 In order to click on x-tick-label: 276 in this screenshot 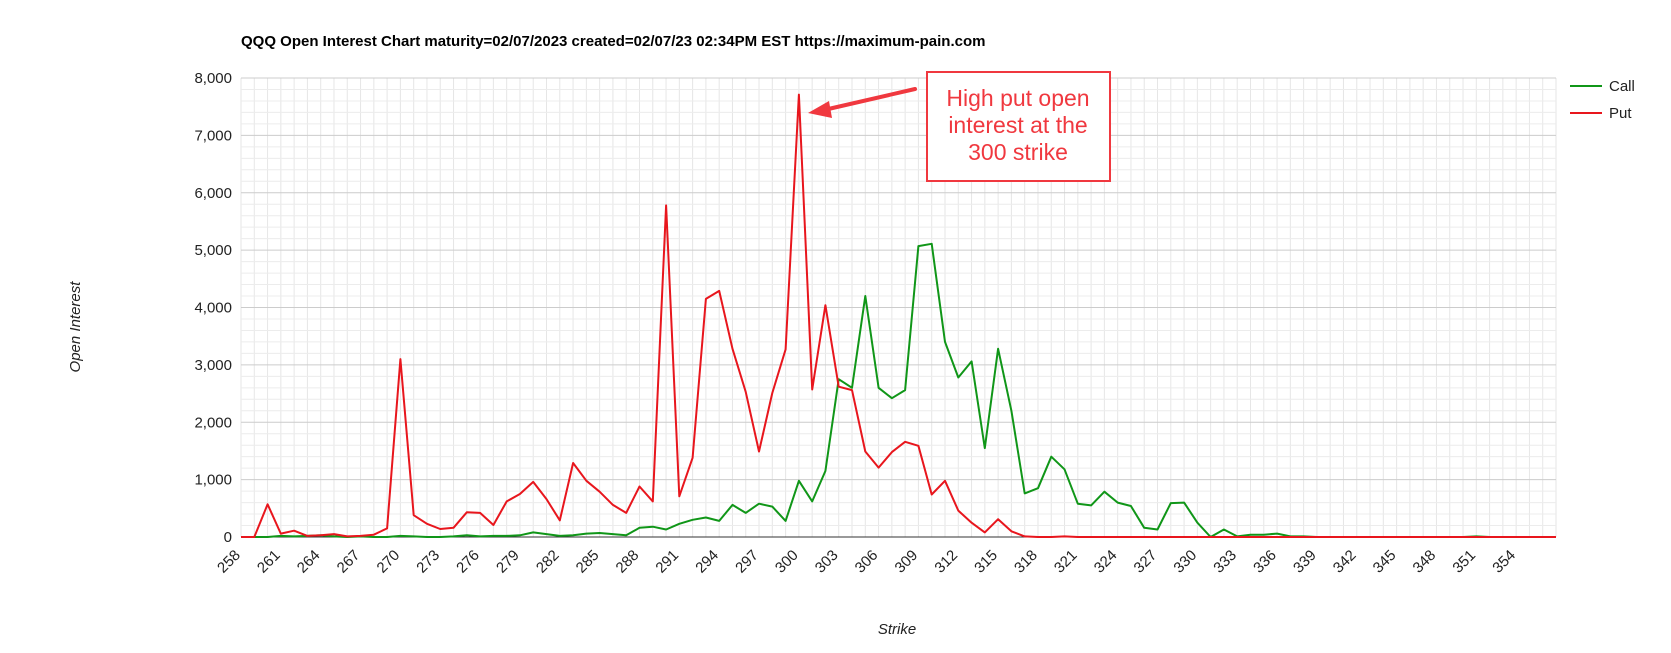, I will do `click(468, 562)`.